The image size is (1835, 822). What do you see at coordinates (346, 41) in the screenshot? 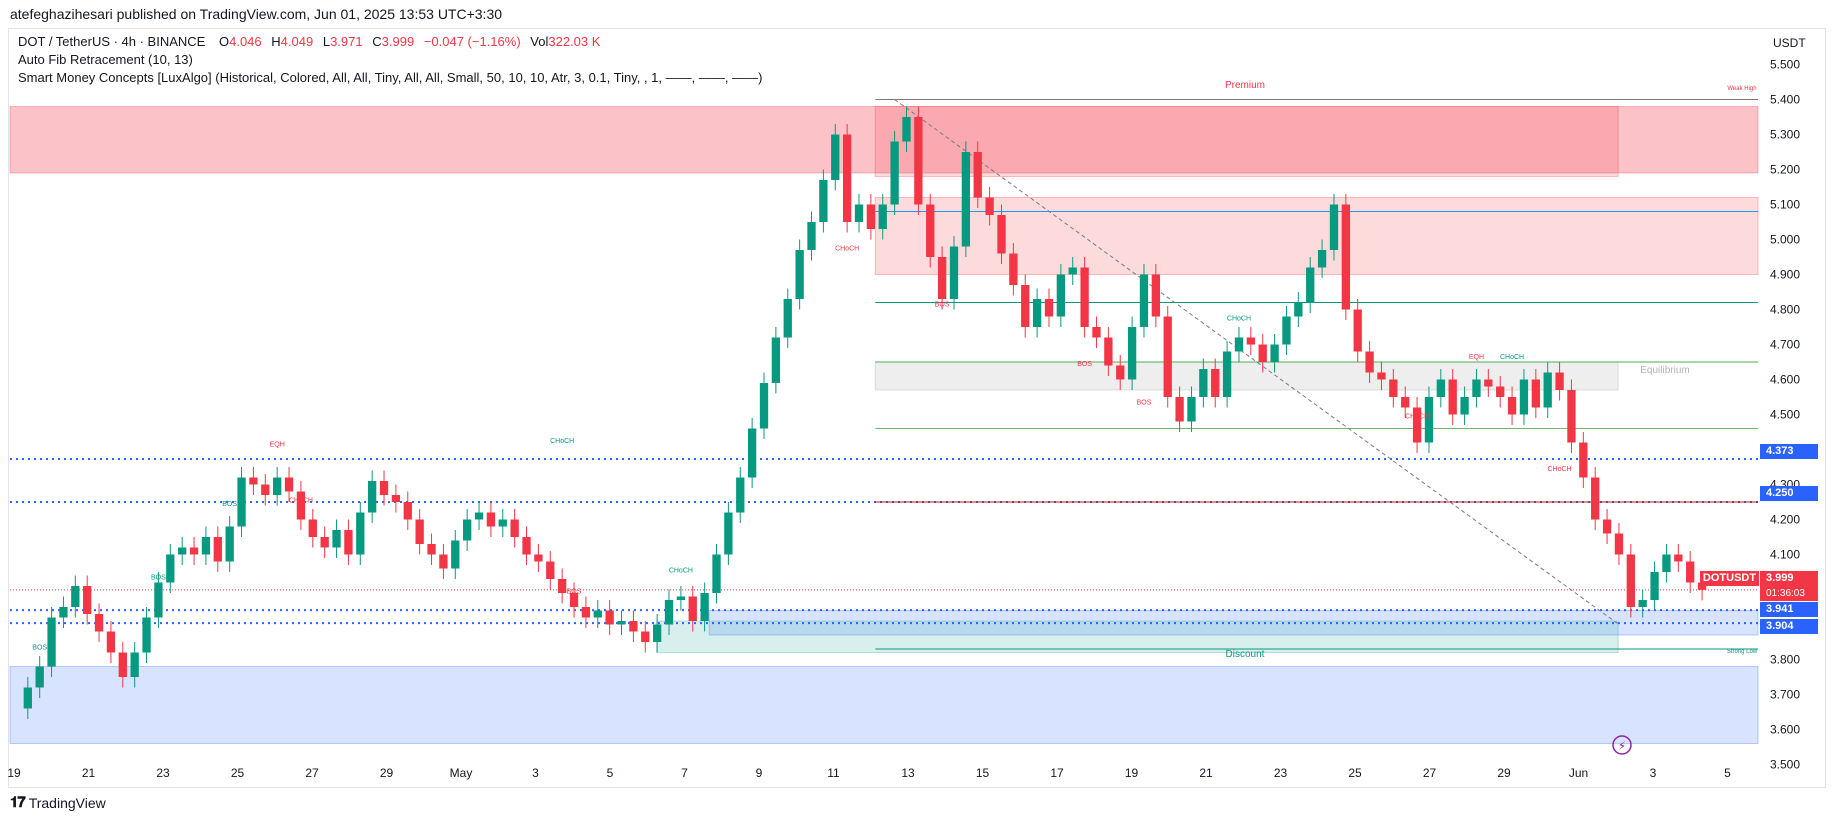
I see `low-value: 3.971` at bounding box center [346, 41].